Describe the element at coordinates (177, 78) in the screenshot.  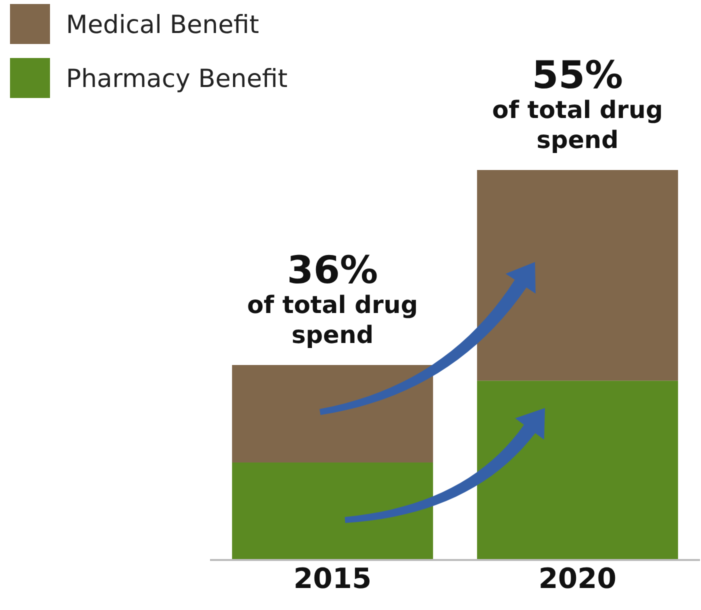
I see `legend-label: Pharmacy Benefit` at that location.